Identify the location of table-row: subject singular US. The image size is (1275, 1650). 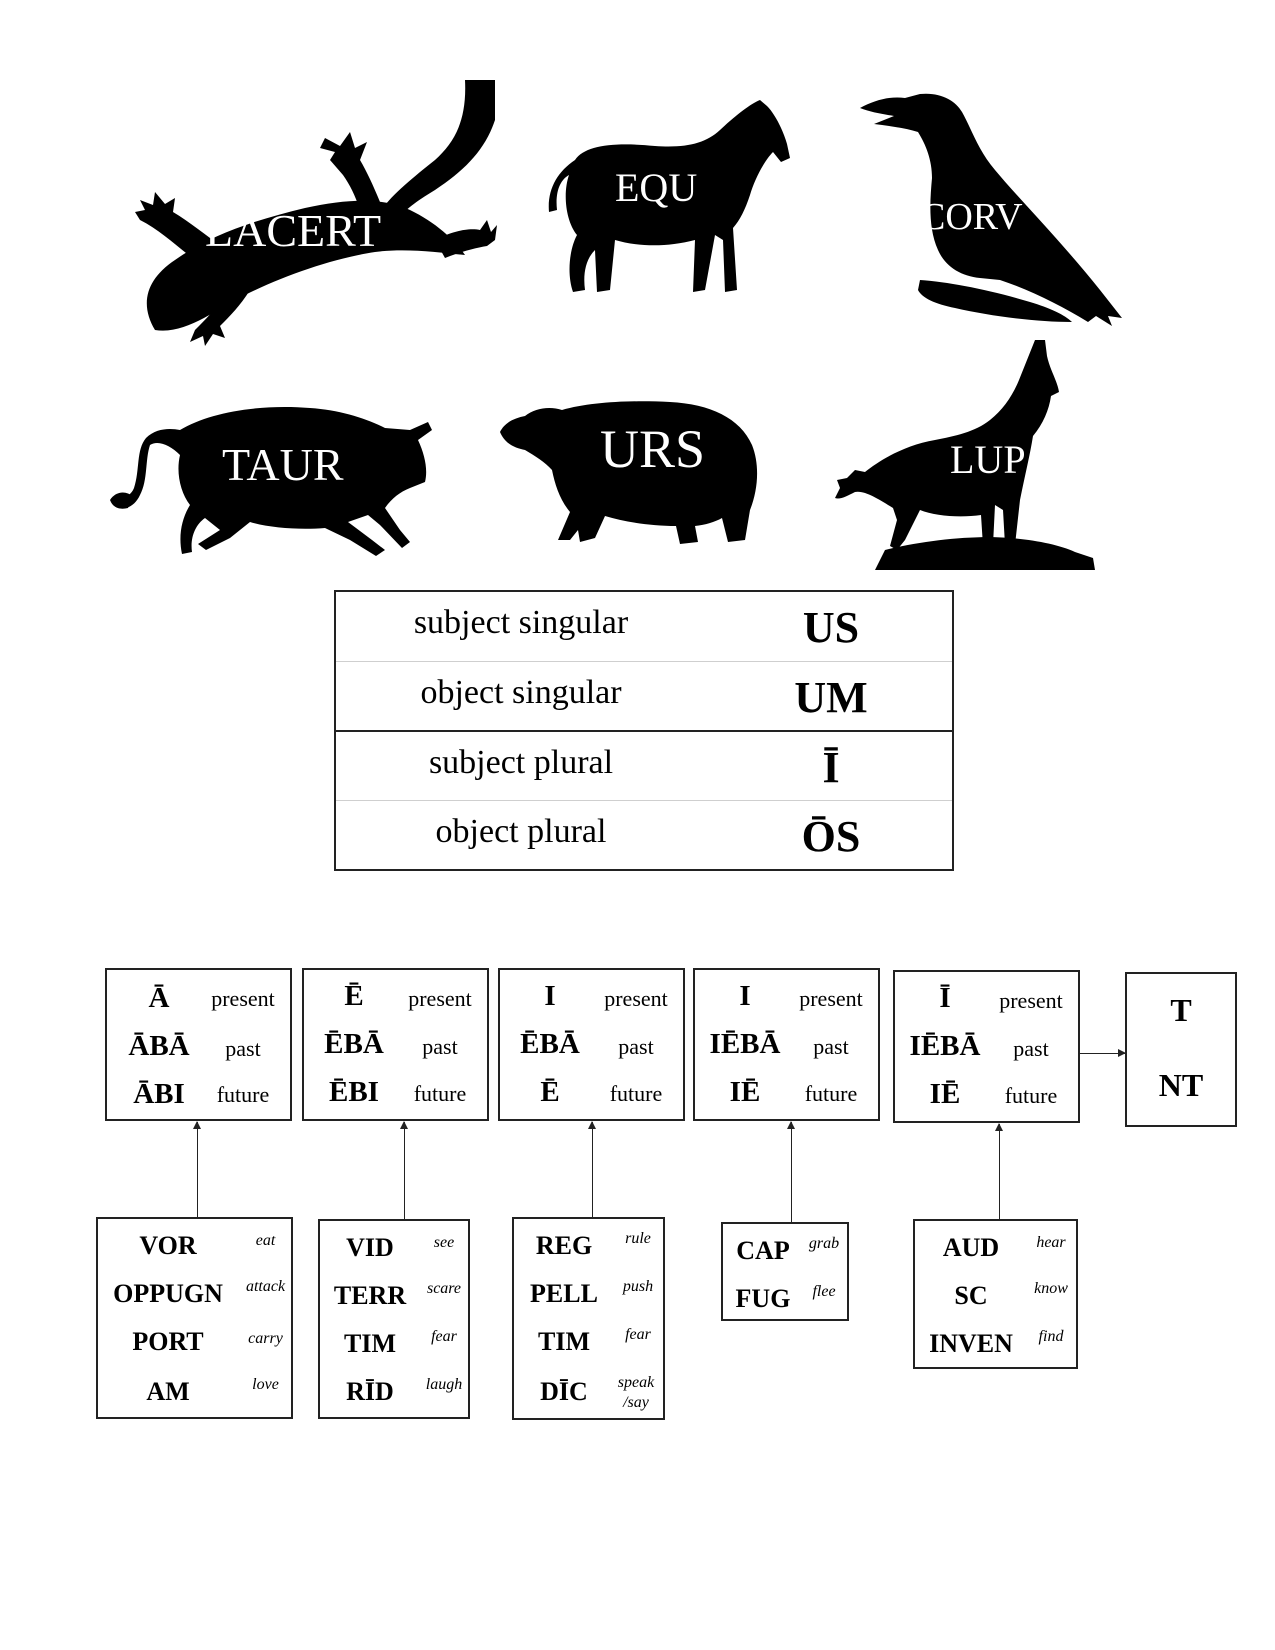
(644, 627).